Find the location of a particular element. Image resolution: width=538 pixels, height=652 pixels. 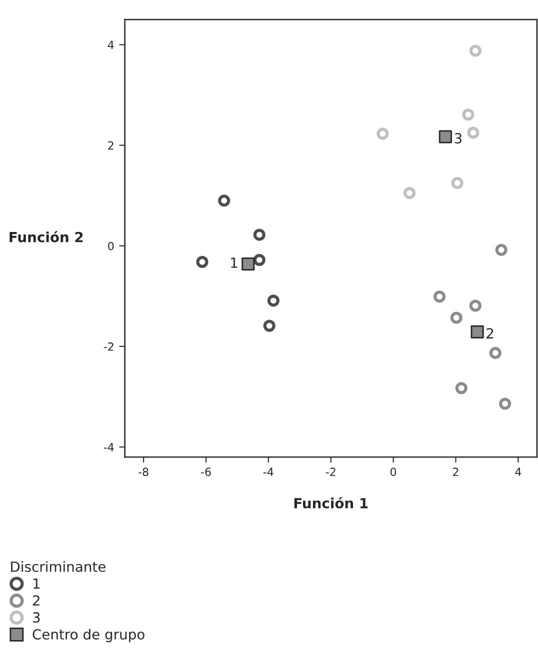

y-tick-label: 4 is located at coordinates (111, 44).